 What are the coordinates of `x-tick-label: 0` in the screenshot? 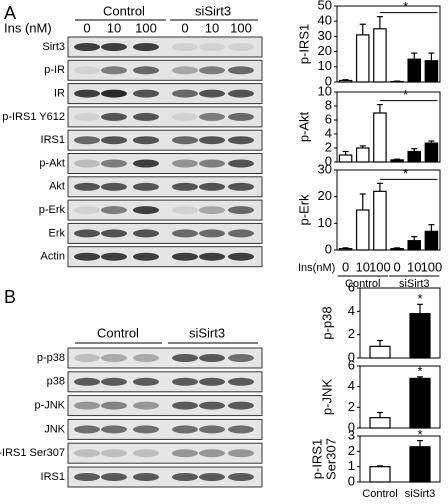 It's located at (396, 266).